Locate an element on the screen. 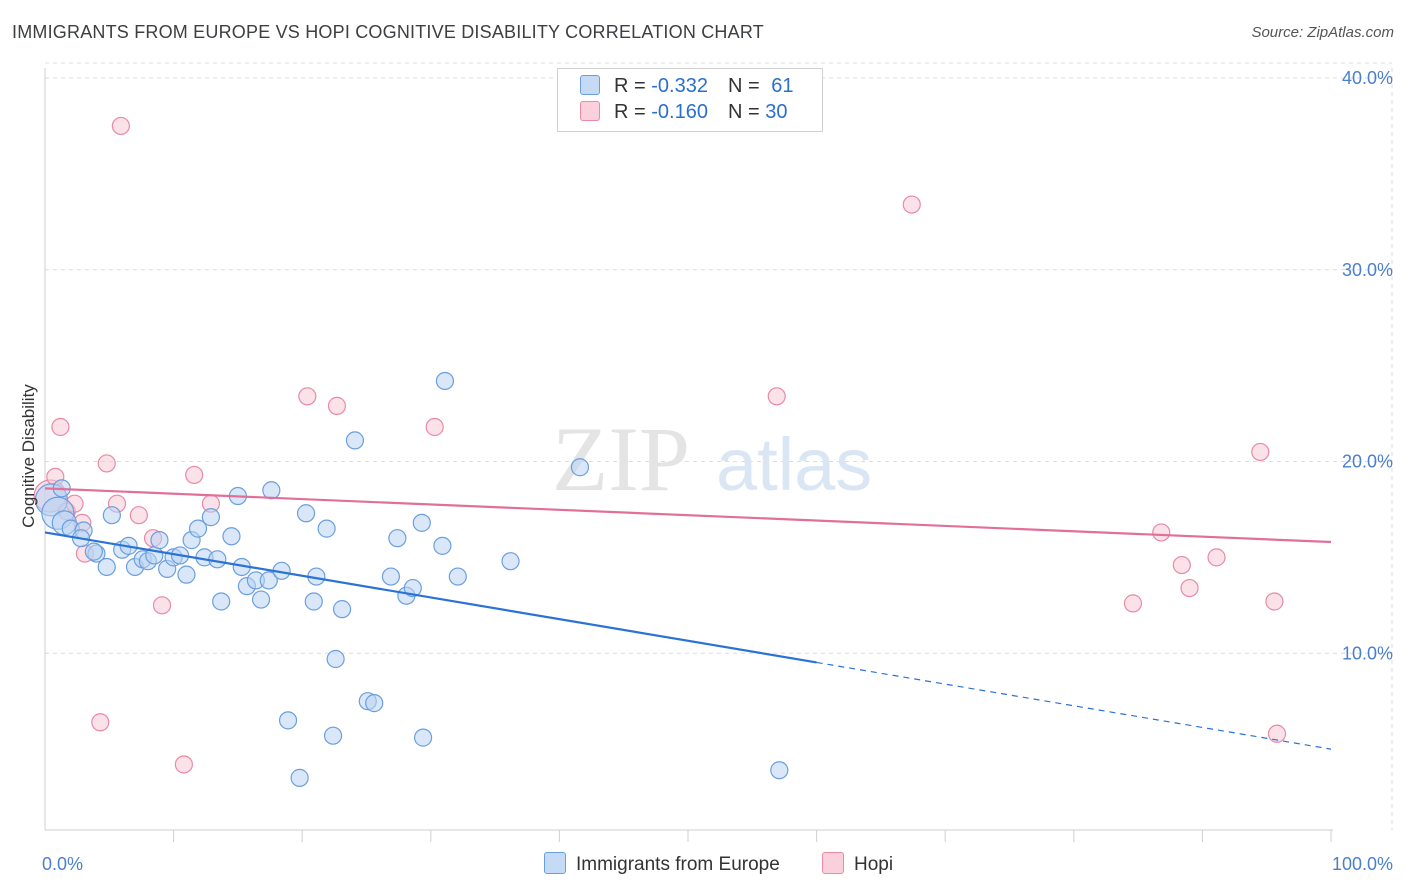  legend-swatch-hopi is located at coordinates (590, 111).